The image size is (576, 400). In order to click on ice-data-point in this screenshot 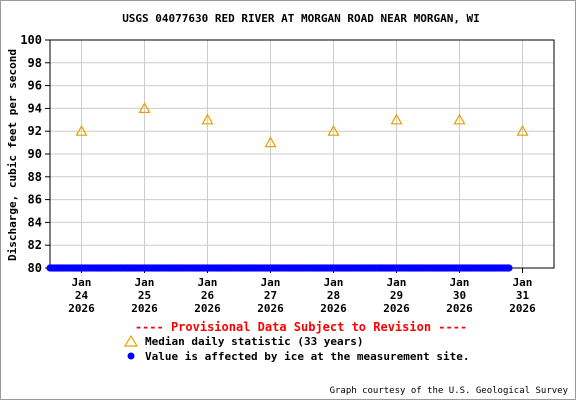, I will do `click(509, 268)`.